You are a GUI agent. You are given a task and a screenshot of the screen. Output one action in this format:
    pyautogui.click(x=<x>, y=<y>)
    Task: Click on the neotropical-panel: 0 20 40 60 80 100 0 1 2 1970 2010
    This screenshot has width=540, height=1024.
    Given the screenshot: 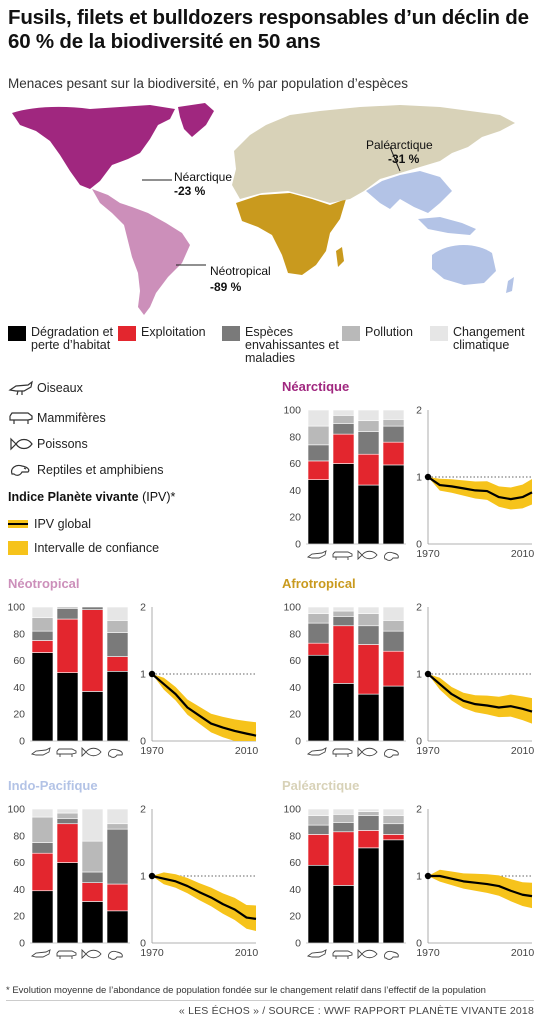 What is the action you would take?
    pyautogui.click(x=133, y=680)
    